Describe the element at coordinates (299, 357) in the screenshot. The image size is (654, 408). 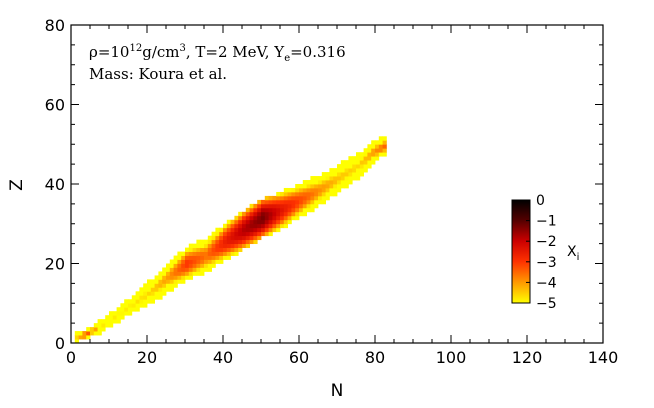
I see `x-tick-label: 60` at that location.